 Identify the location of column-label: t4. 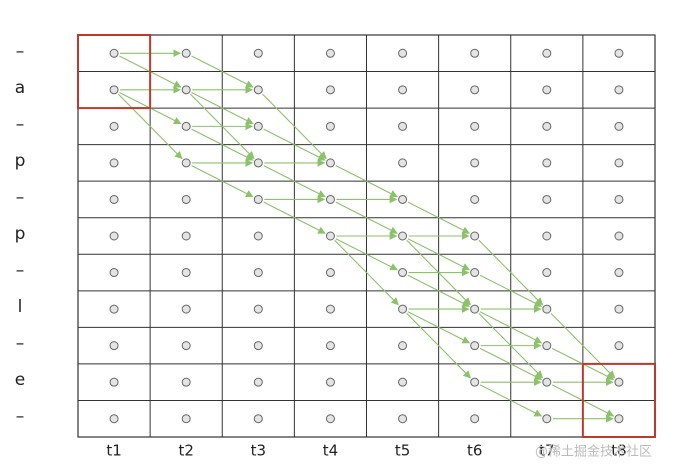
(330, 451).